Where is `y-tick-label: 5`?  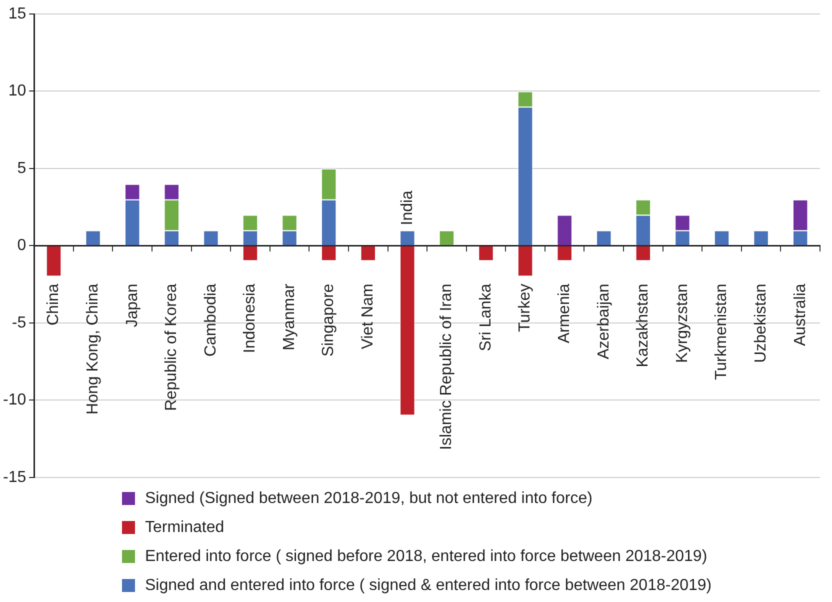 y-tick-label: 5 is located at coordinates (21, 168).